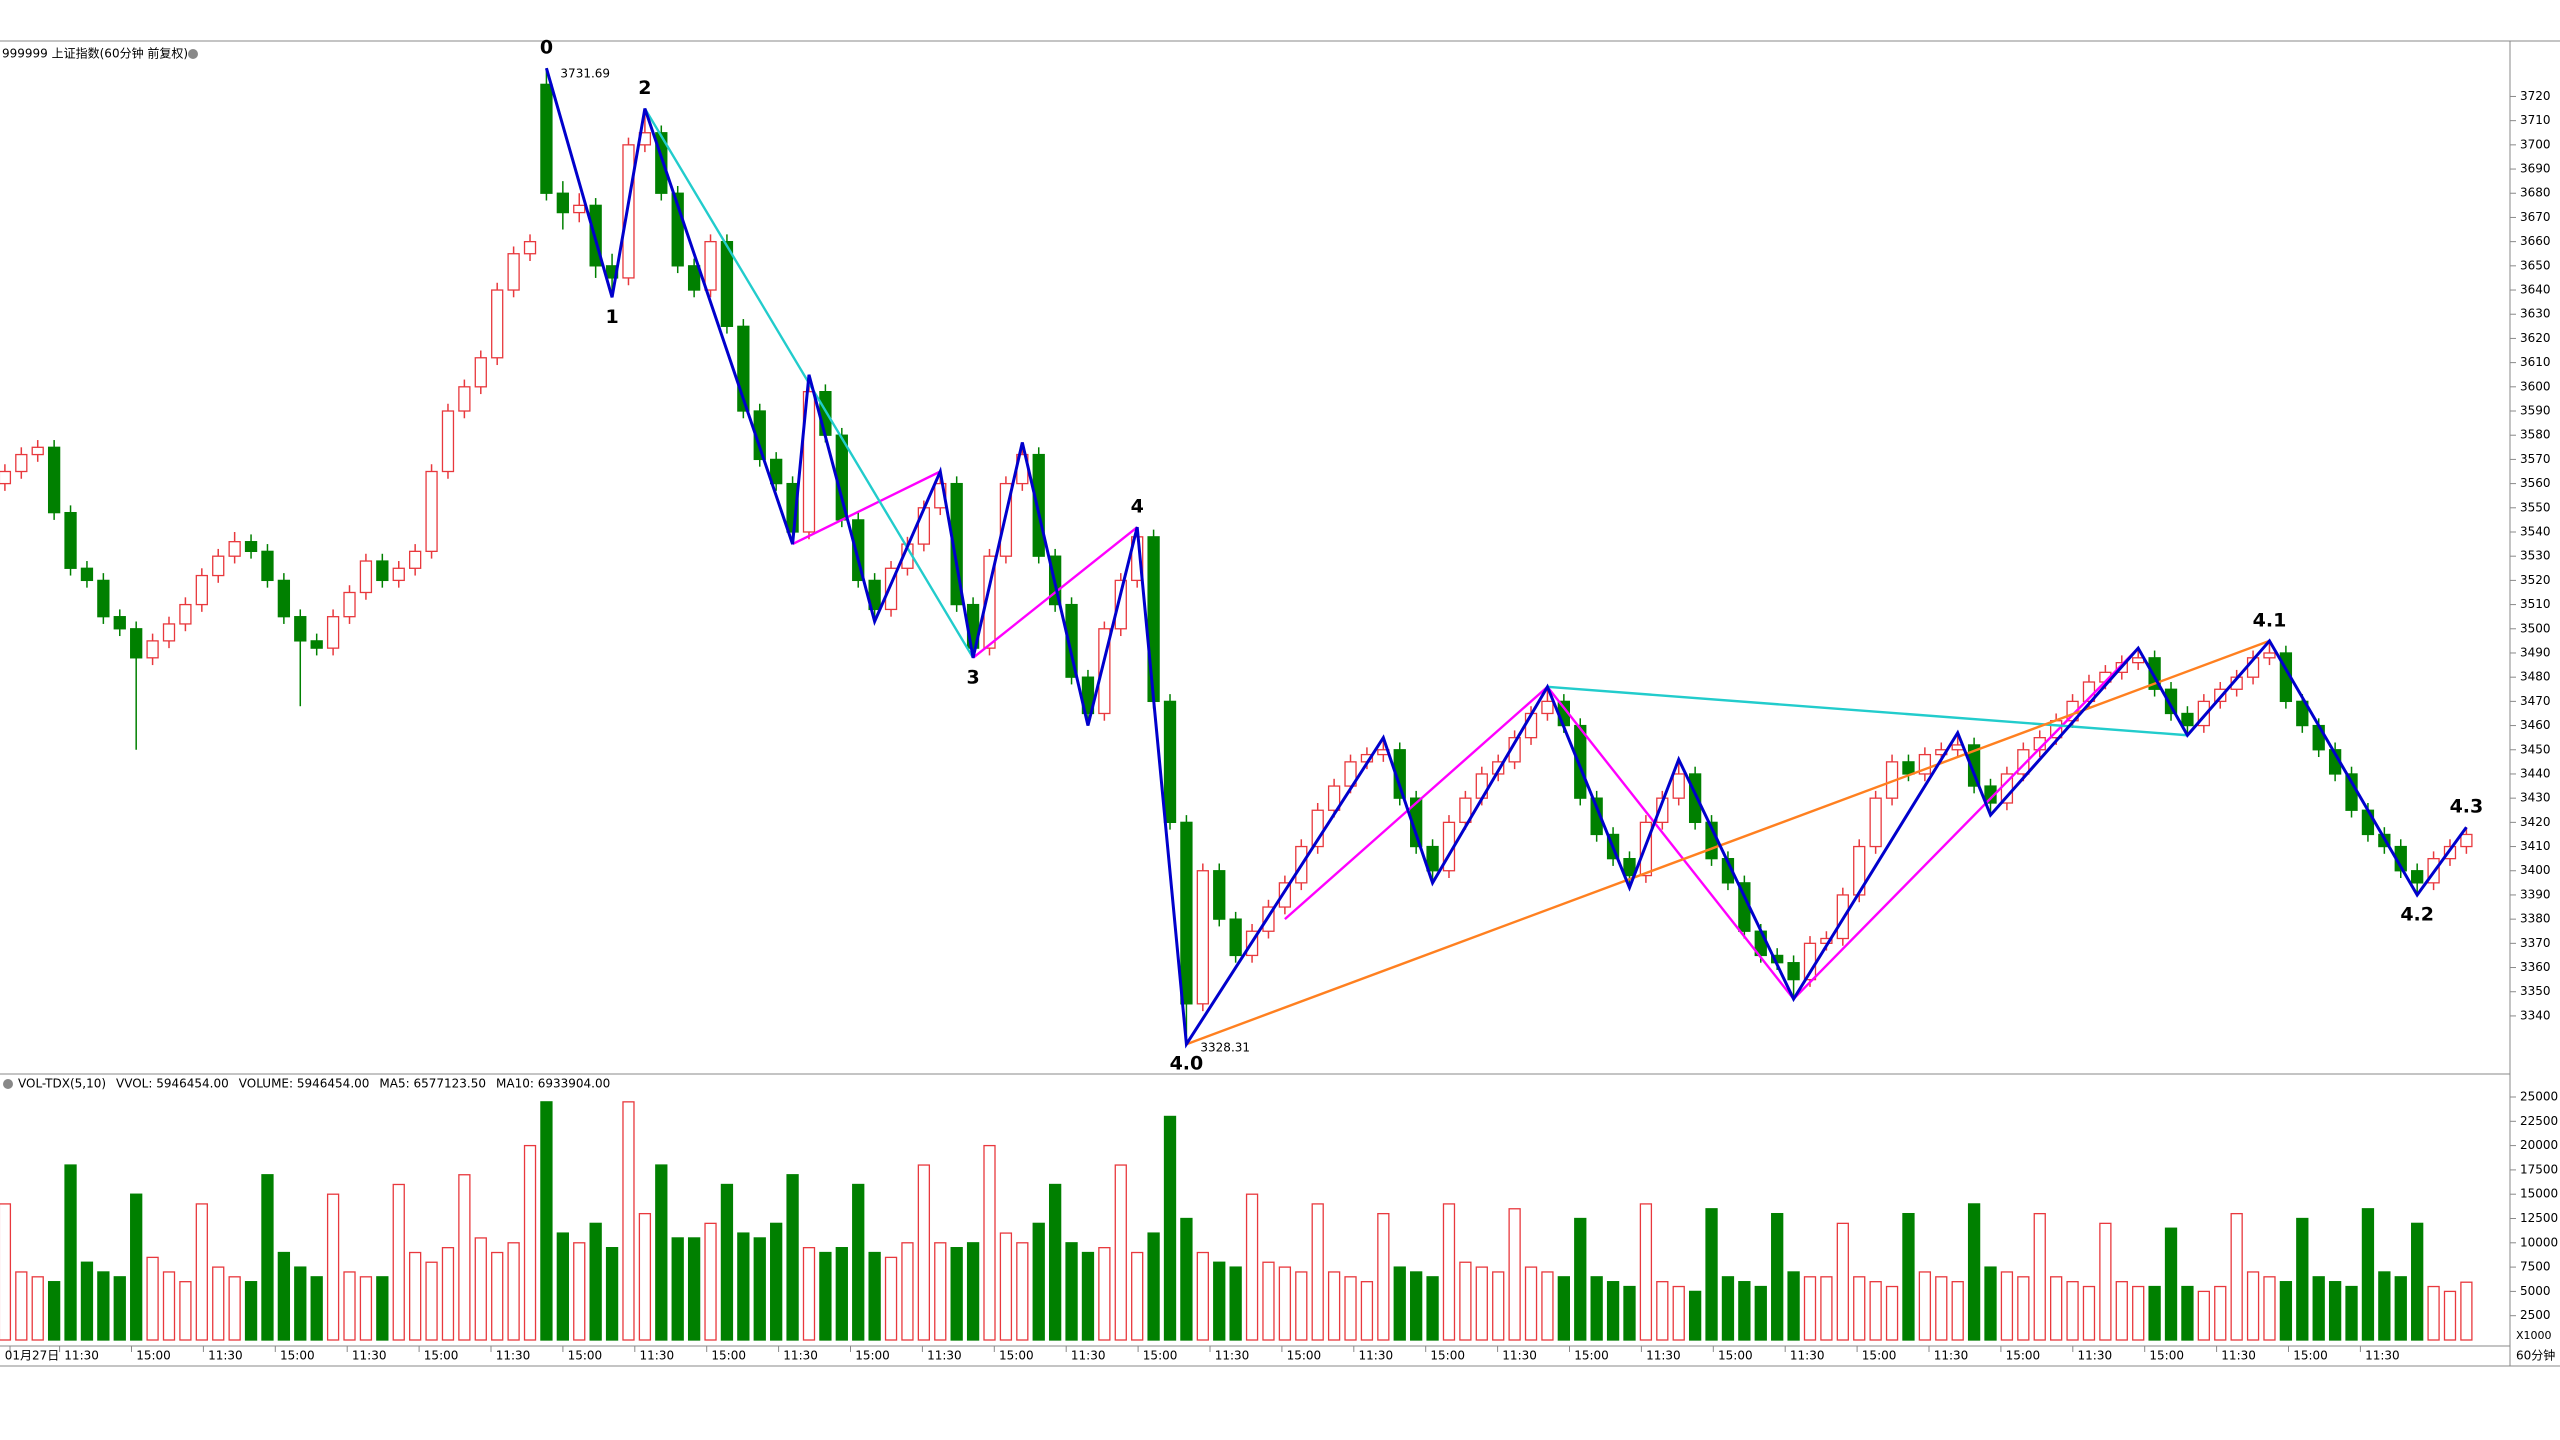 This screenshot has height=1440, width=2560. I want to click on wave-label: 4.2, so click(2417, 914).